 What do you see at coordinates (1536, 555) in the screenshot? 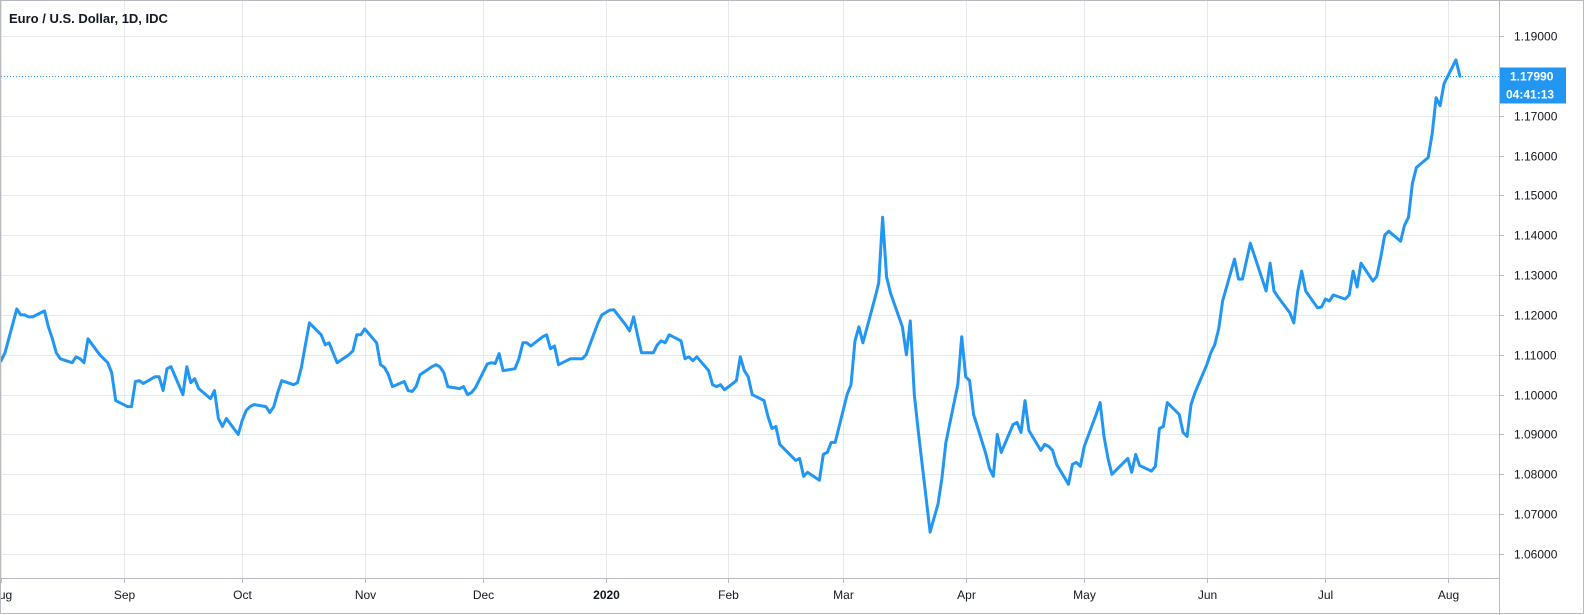
I see `y-tick-label: 1.06000` at bounding box center [1536, 555].